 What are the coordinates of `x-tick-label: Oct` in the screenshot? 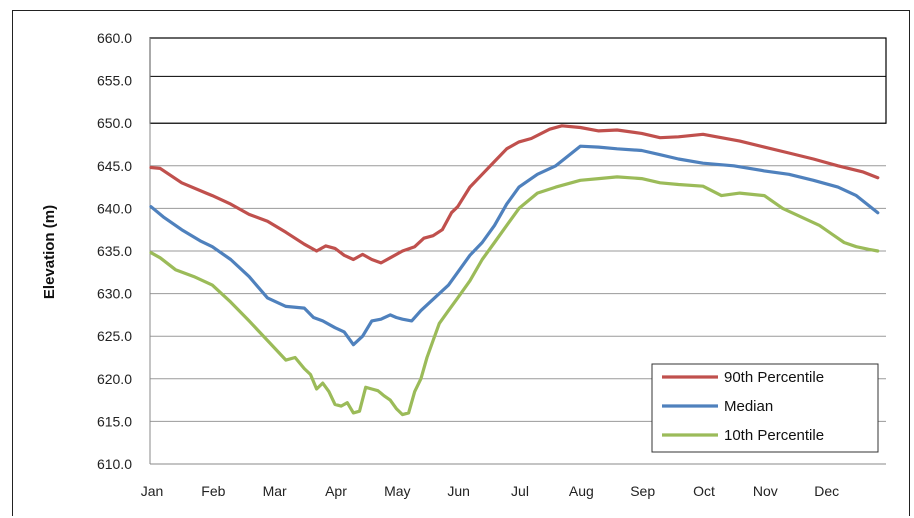 It's located at (704, 491).